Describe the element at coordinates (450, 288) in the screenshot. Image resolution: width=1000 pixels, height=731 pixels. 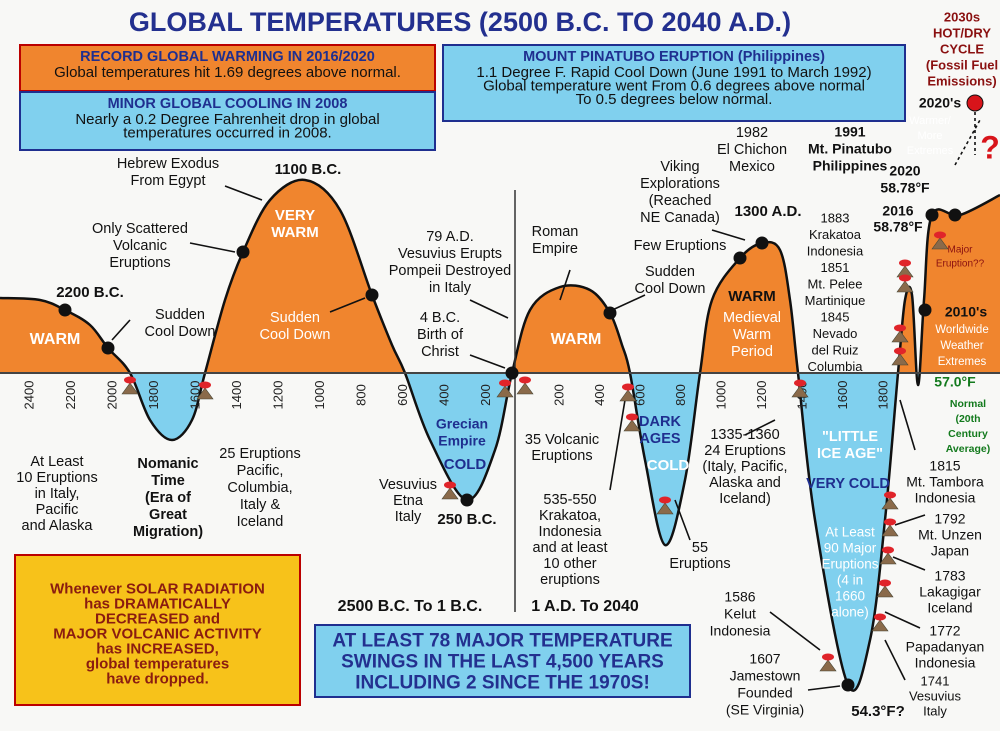
I see `annotation: in Italy` at that location.